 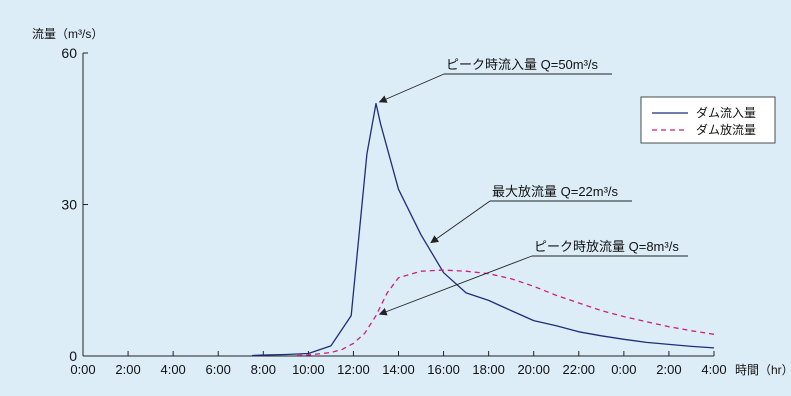 What do you see at coordinates (533, 369) in the screenshot?
I see `x-tick-label: 20:00` at bounding box center [533, 369].